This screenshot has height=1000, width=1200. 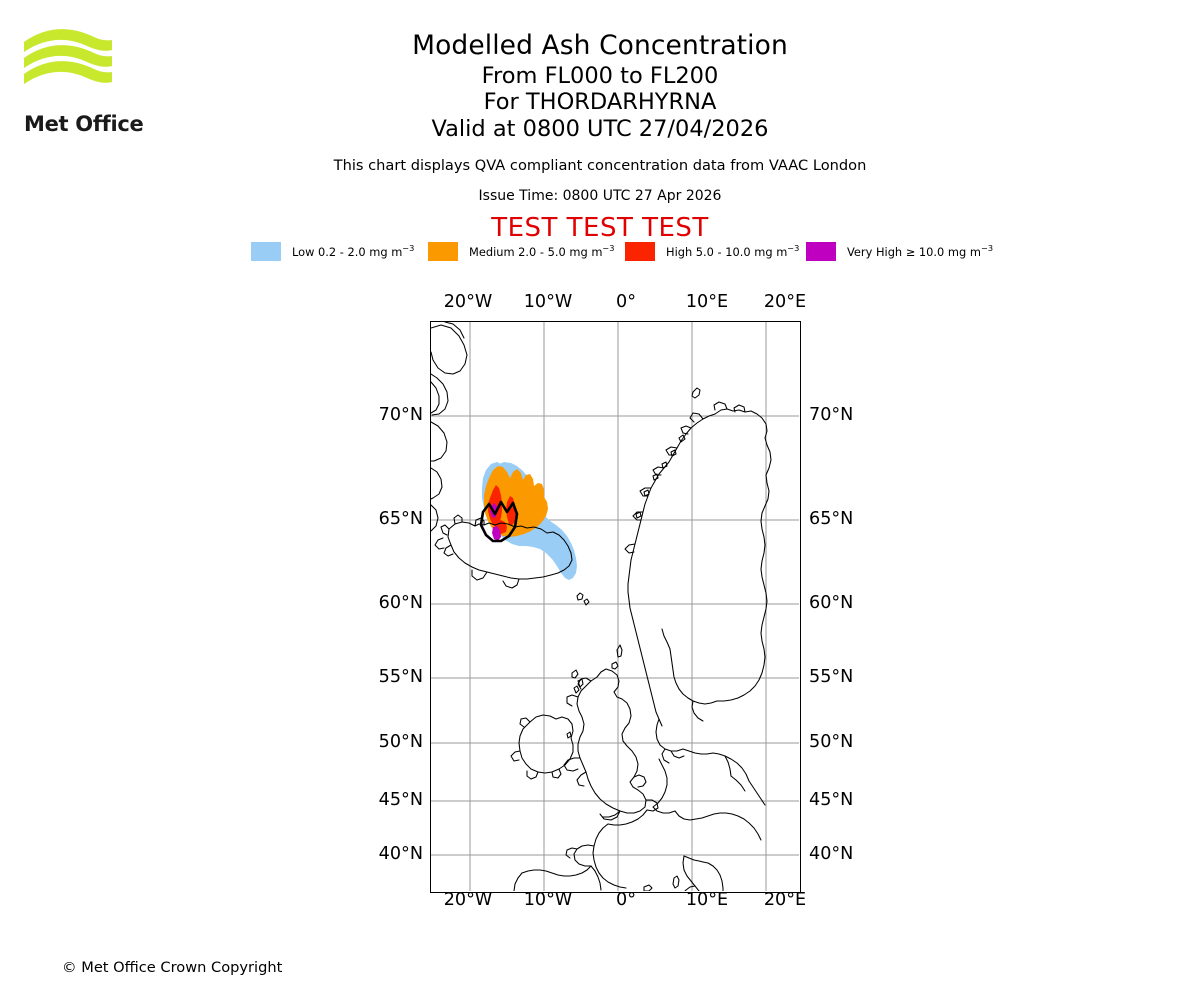 What do you see at coordinates (84, 124) in the screenshot?
I see `met-office-wordmark: Met Office` at bounding box center [84, 124].